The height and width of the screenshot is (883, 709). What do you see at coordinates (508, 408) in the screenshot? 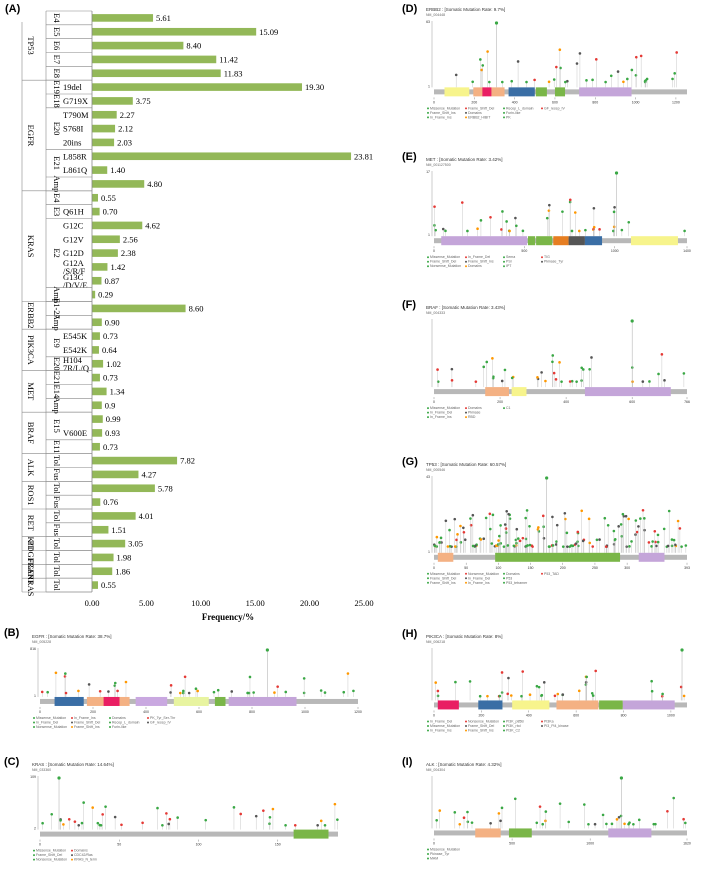
I see `legend-label: C1` at bounding box center [508, 408].